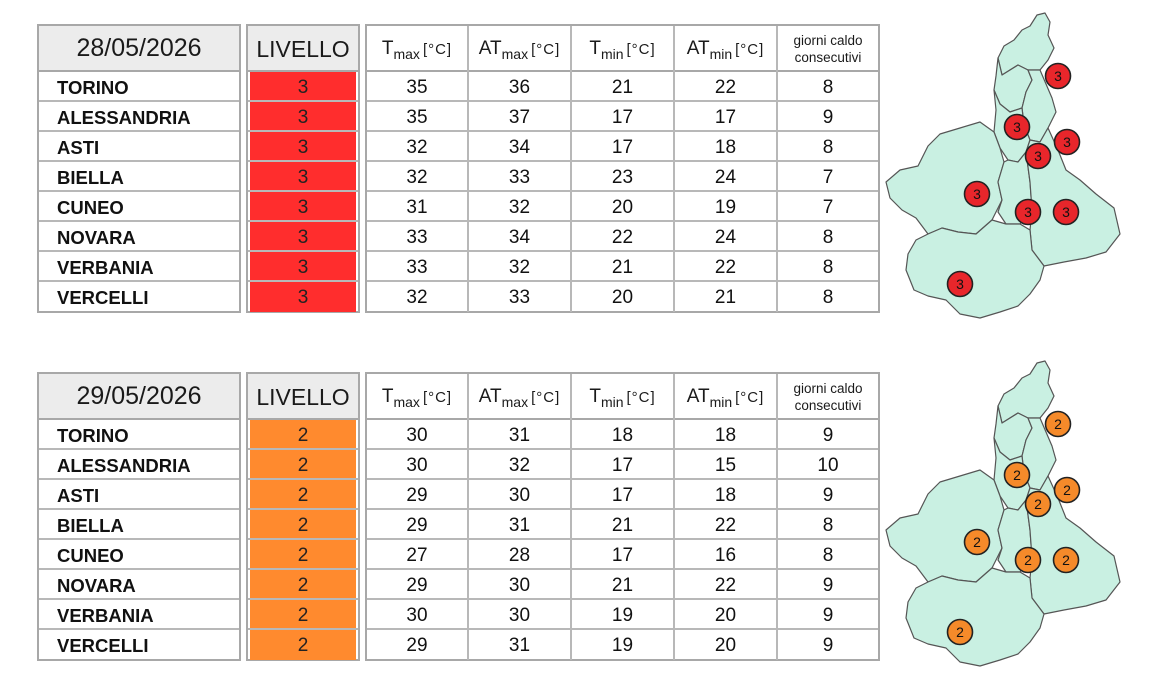 The image size is (1156, 693). I want to click on cell-tmin: 19, so click(623, 645).